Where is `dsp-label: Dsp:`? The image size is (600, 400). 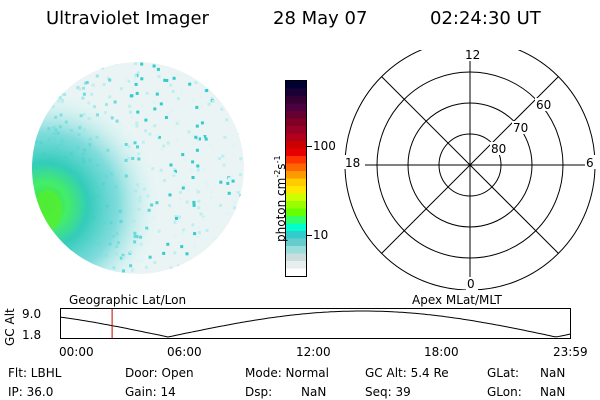
dsp-label: Dsp: is located at coordinates (259, 392).